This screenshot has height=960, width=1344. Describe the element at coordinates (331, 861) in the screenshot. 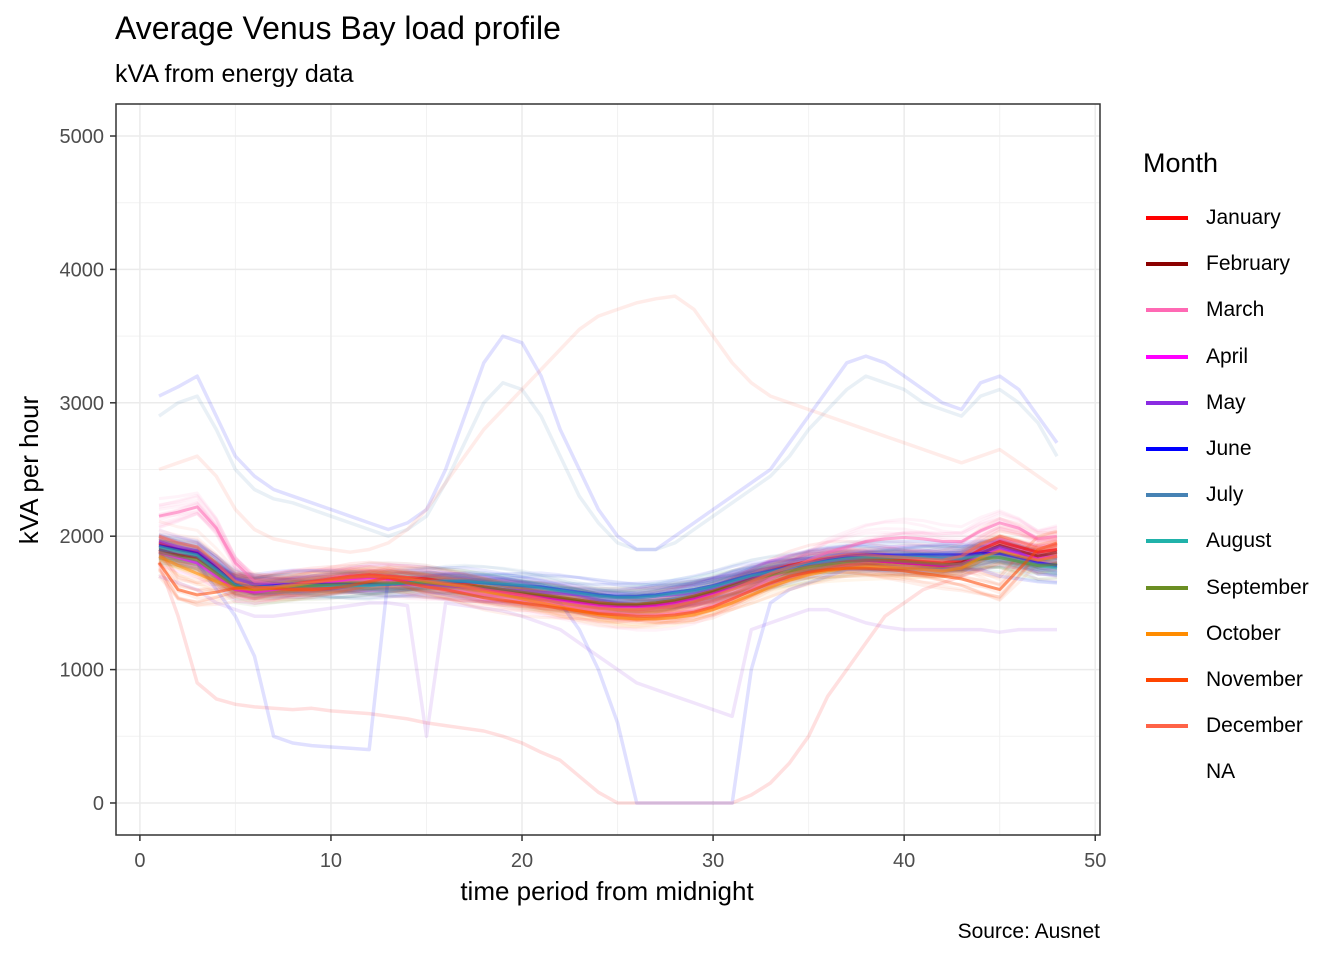

I see `x-tick-label: 10` at that location.